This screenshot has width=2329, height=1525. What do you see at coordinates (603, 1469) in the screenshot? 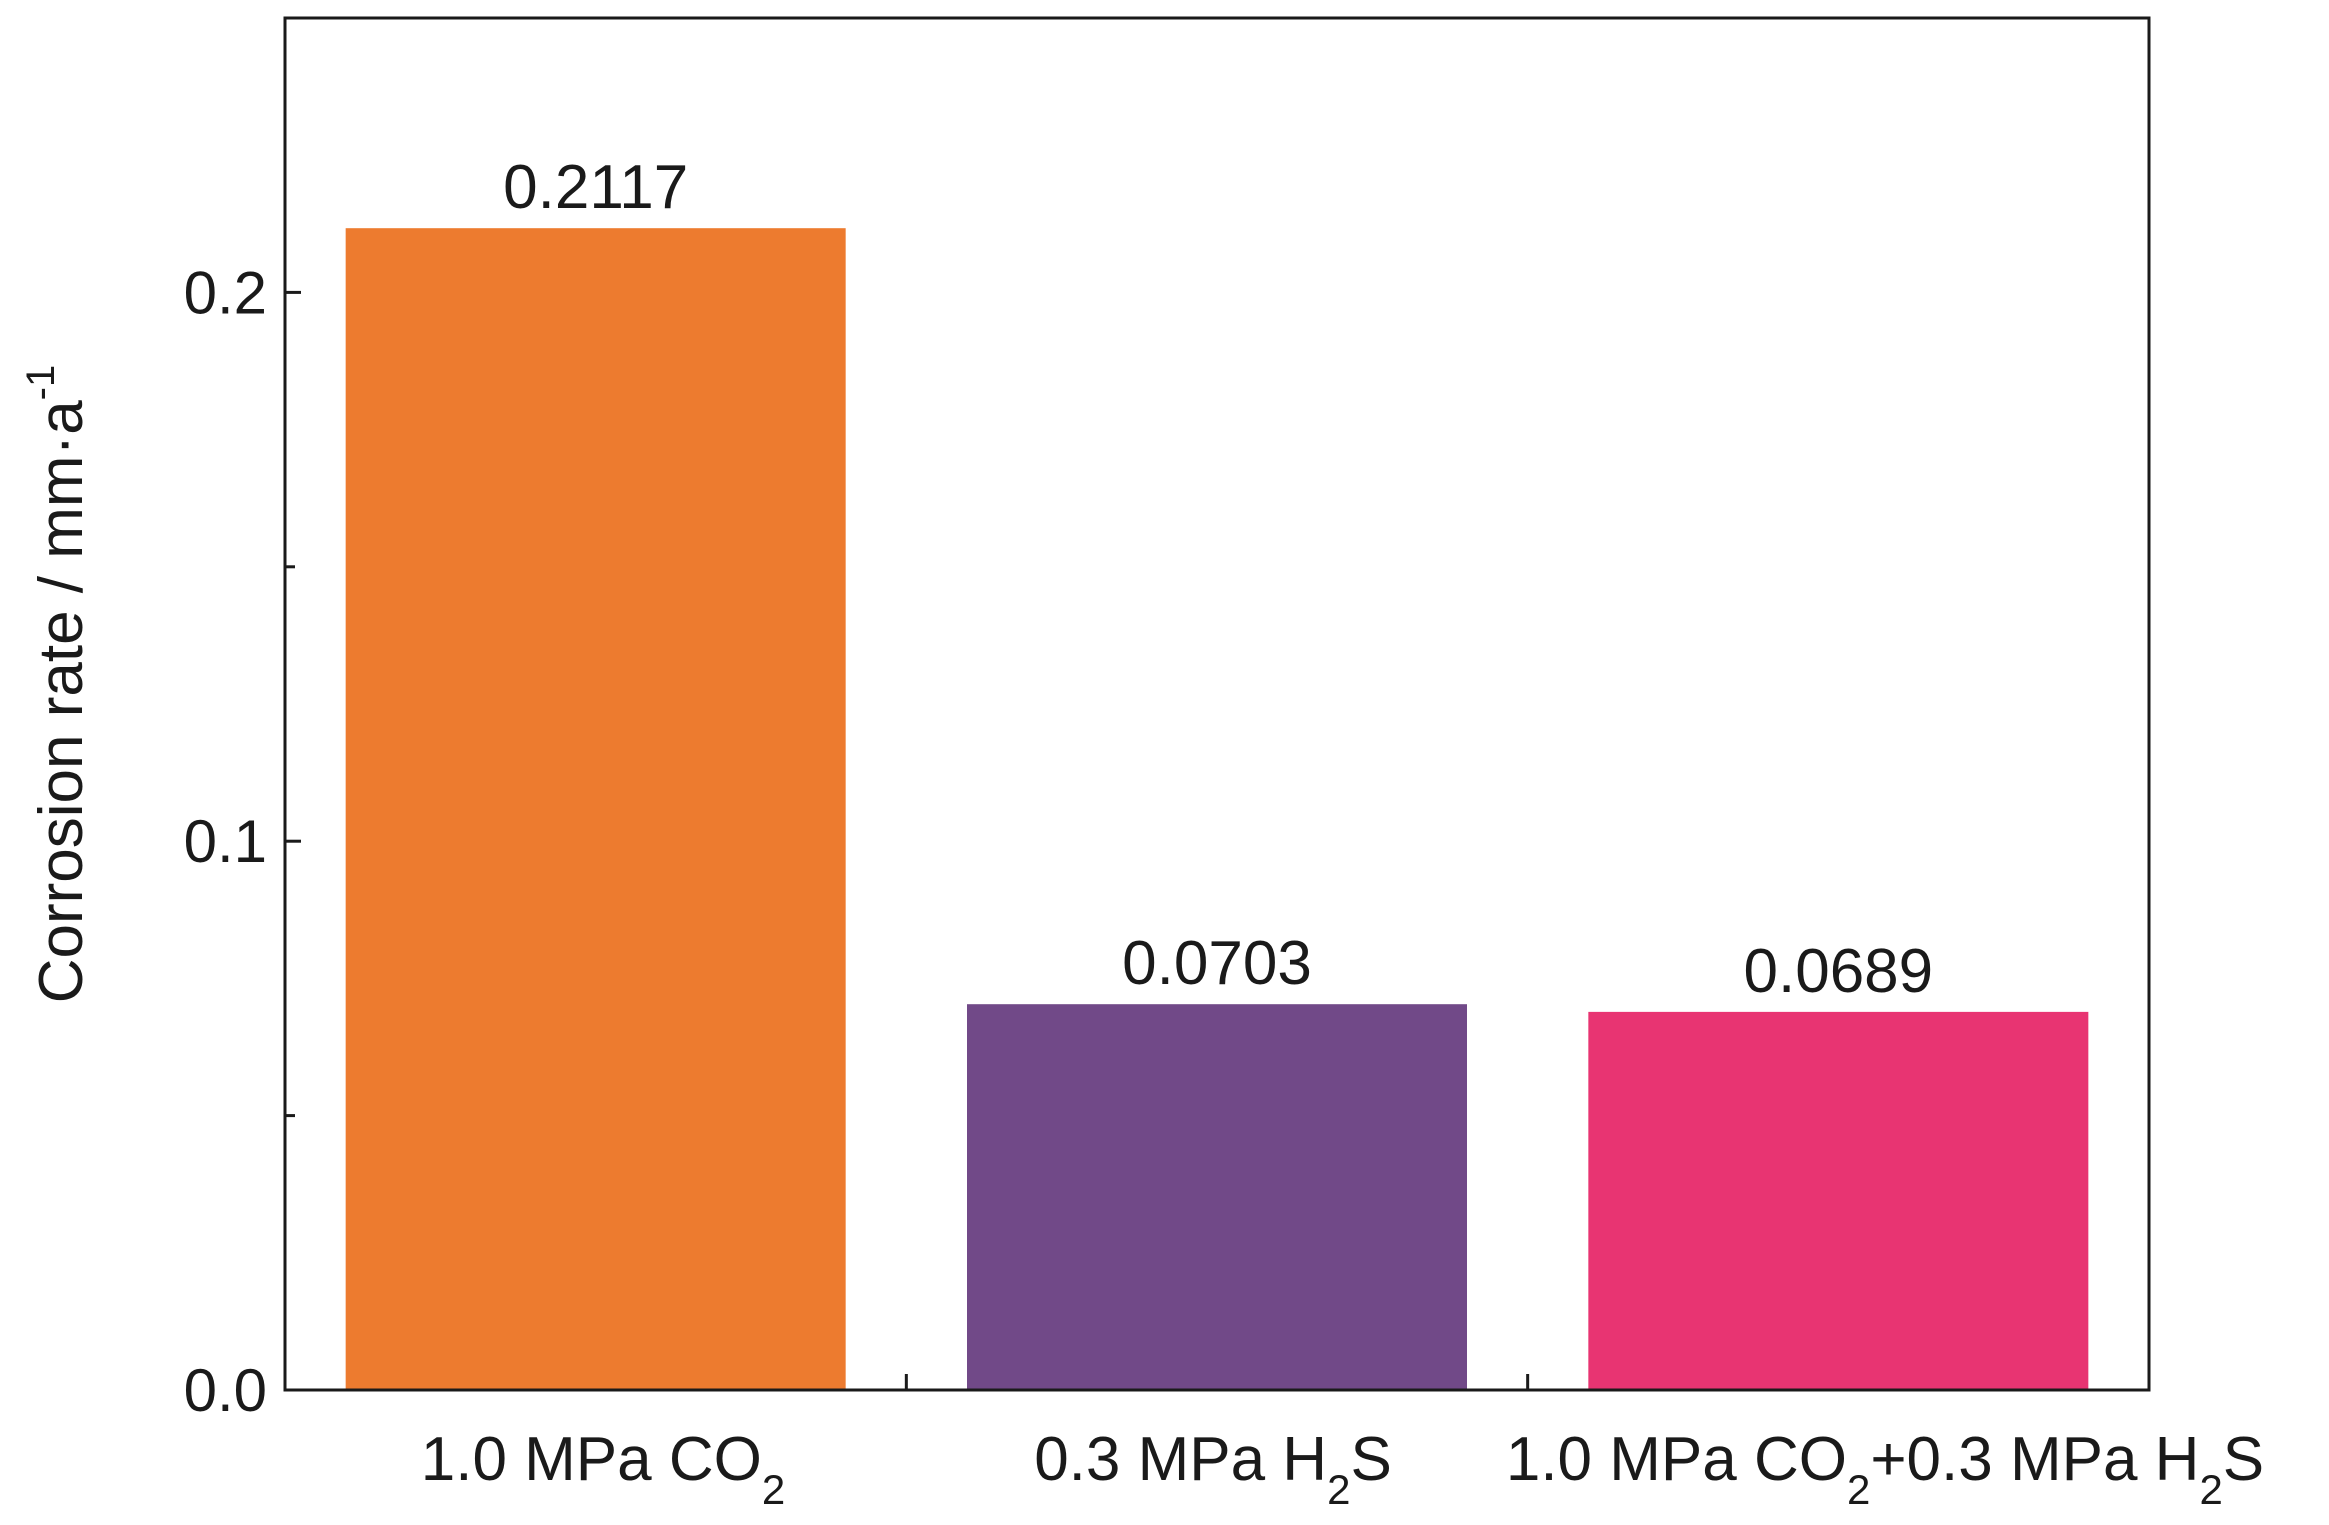
I see `x-category-label: 1.0 MPa CO2` at bounding box center [603, 1469].